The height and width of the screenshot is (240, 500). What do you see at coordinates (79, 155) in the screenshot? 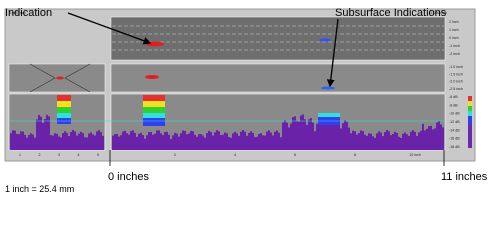
I see `left-x-tick: 4` at bounding box center [79, 155].